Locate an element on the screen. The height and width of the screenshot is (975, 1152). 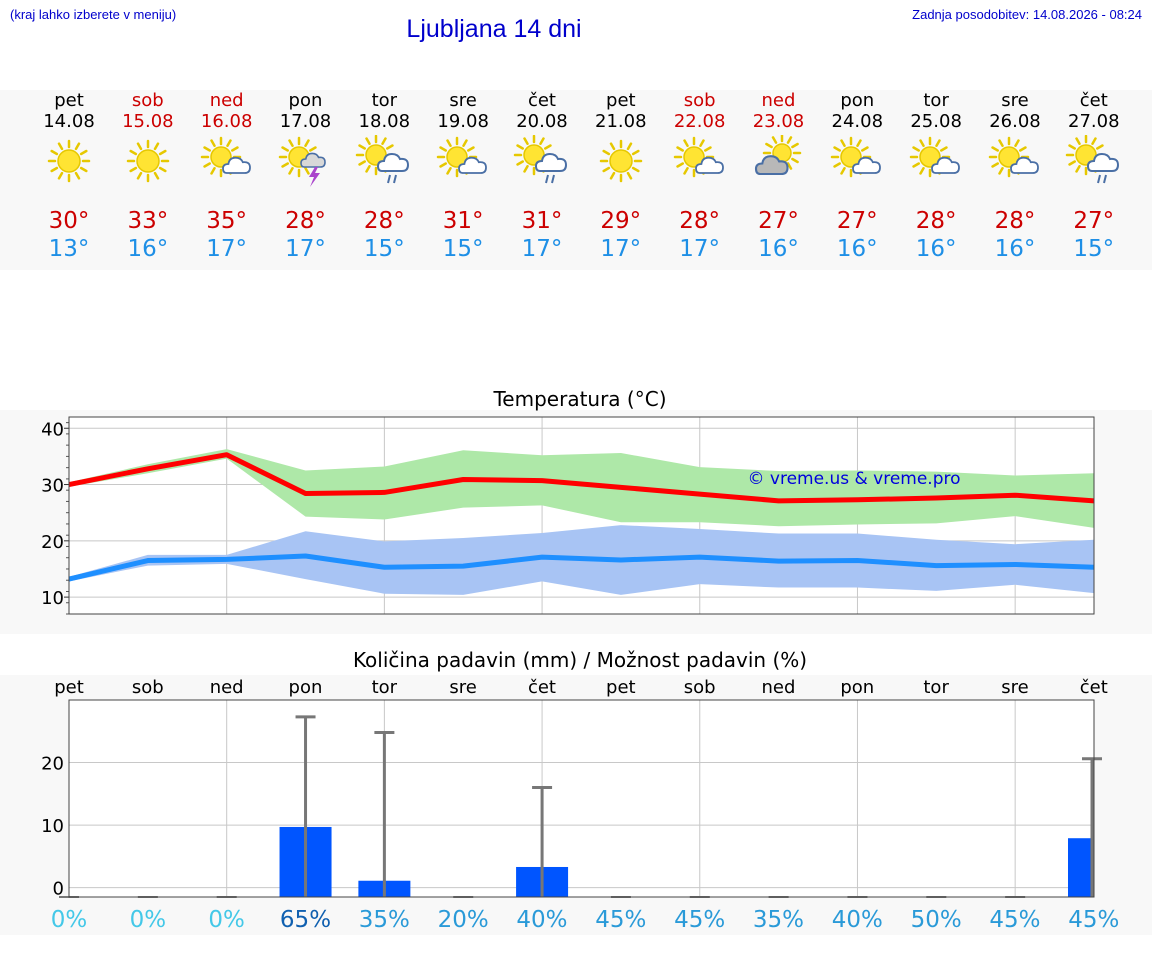
day-column: tor 18.08 28° 15° is located at coordinates (384, 176).